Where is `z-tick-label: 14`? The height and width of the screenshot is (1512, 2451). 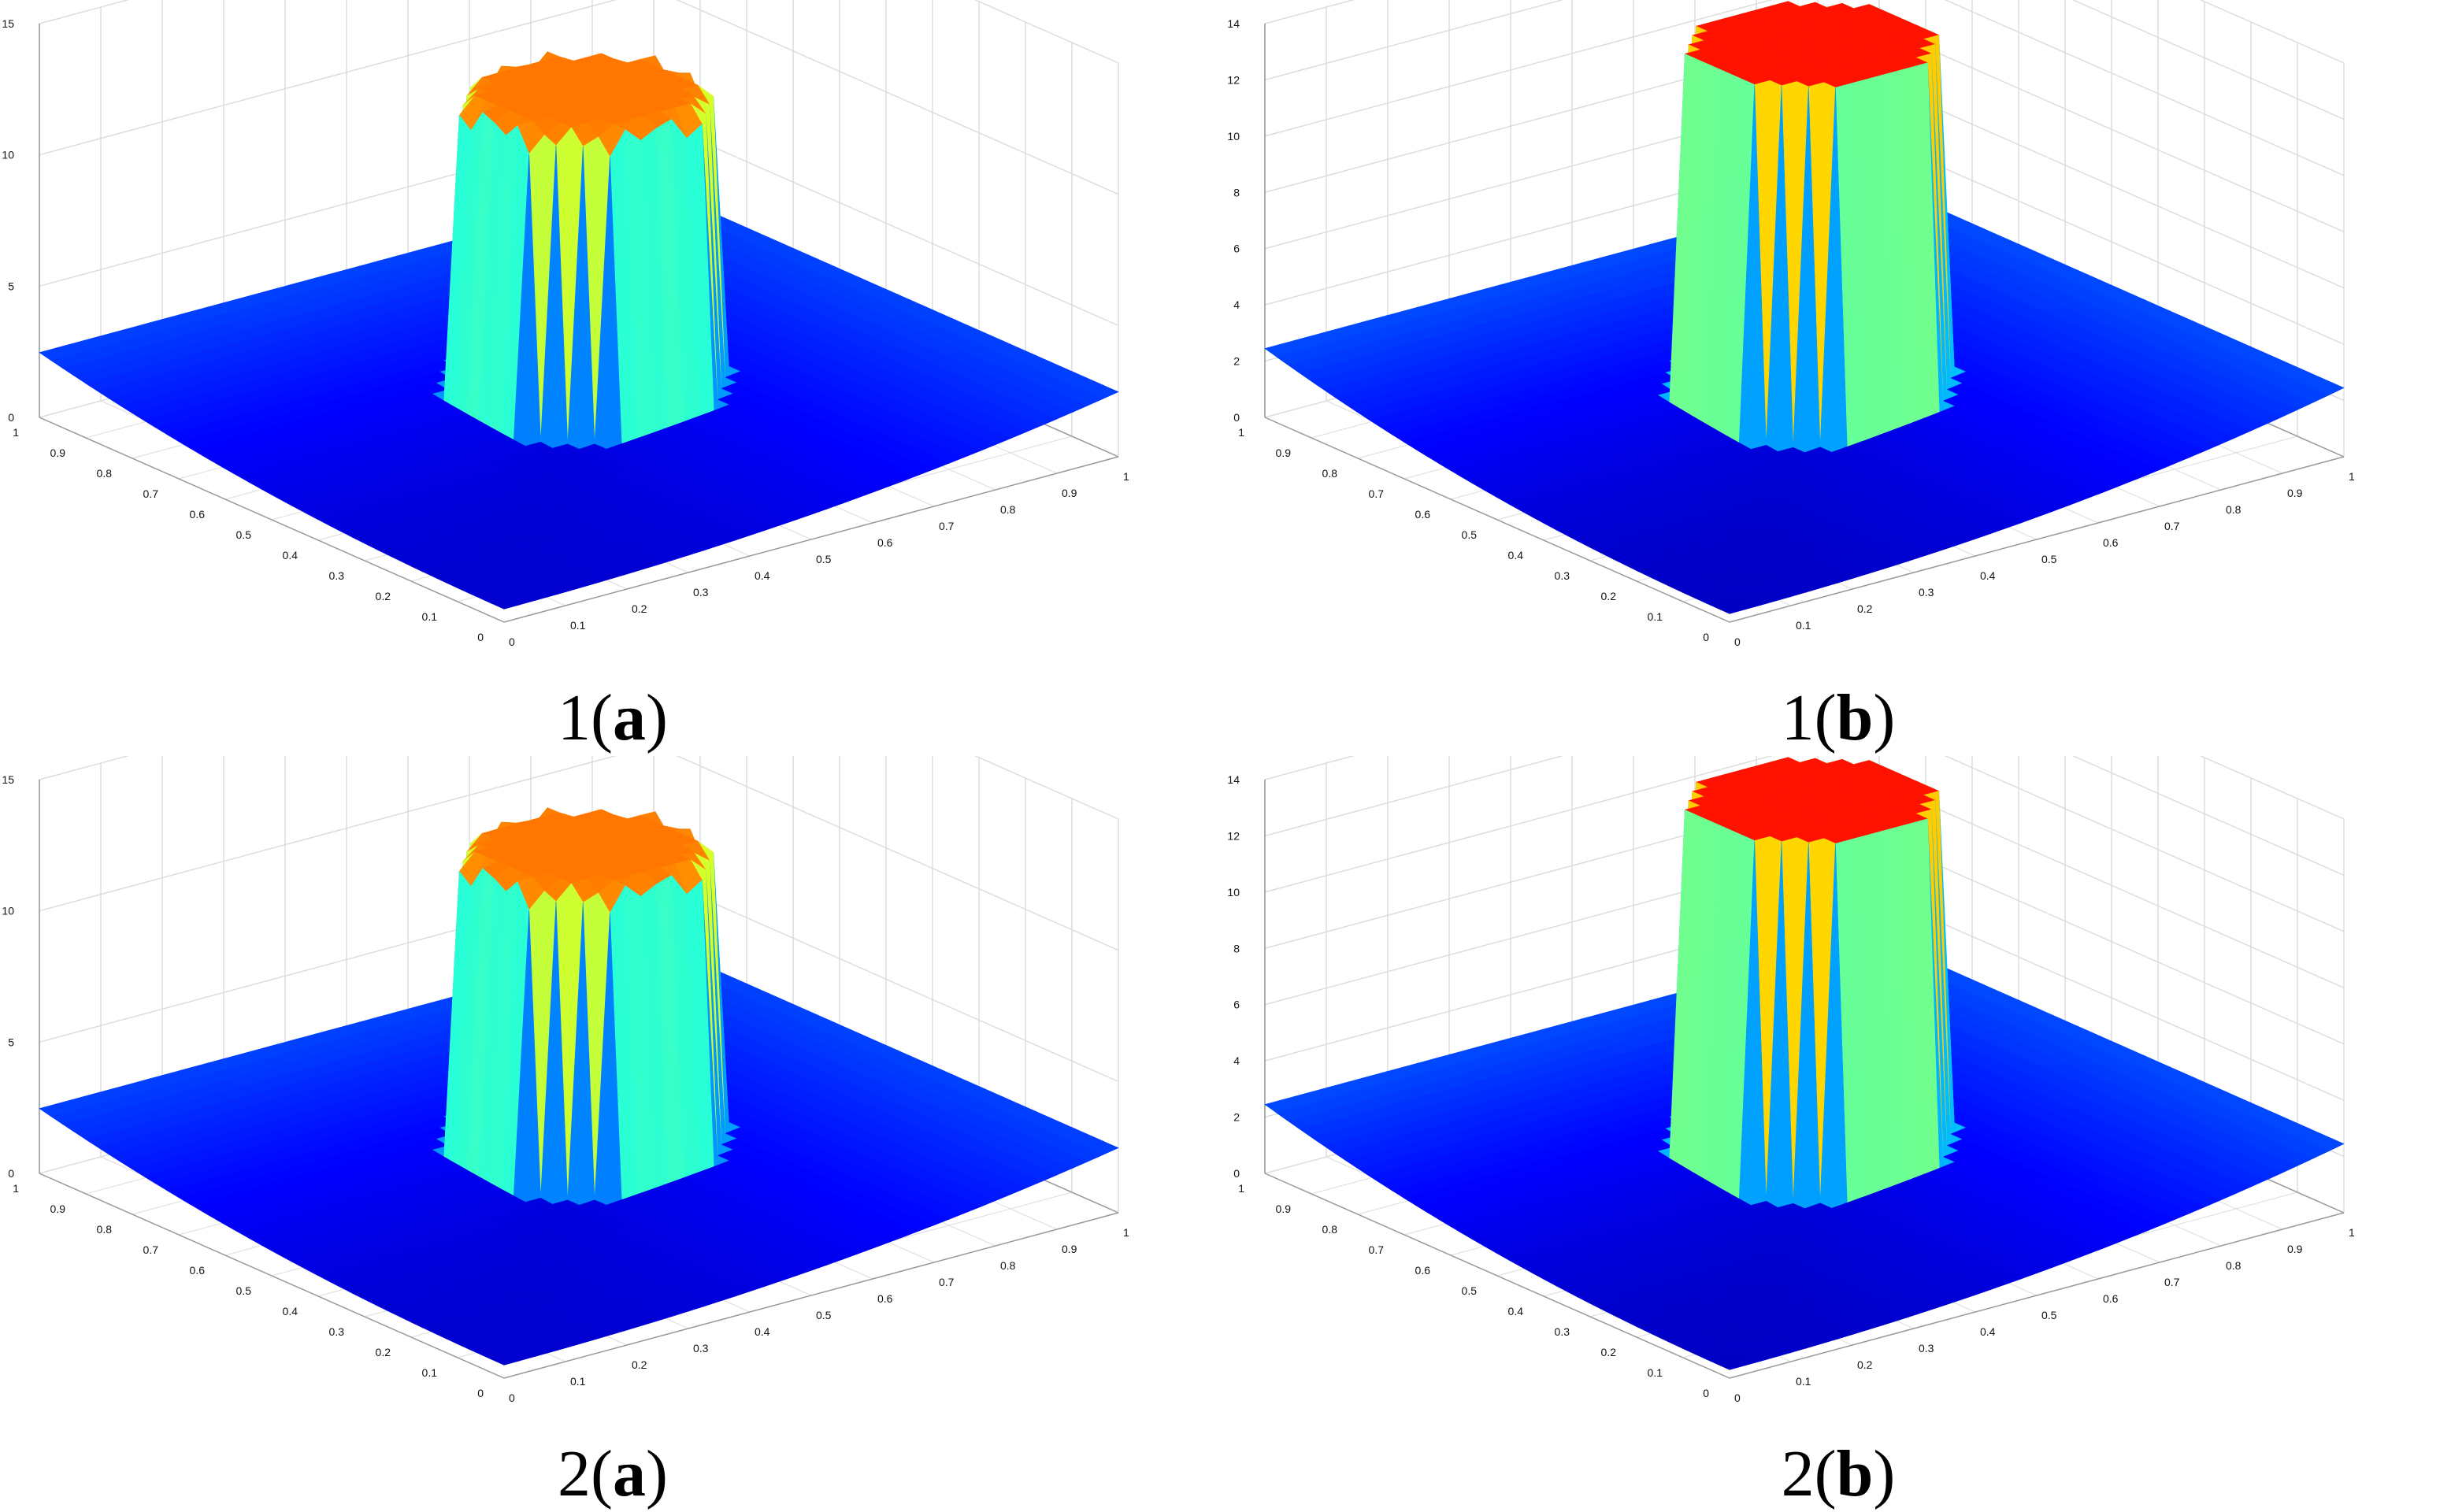 z-tick-label: 14 is located at coordinates (1233, 23).